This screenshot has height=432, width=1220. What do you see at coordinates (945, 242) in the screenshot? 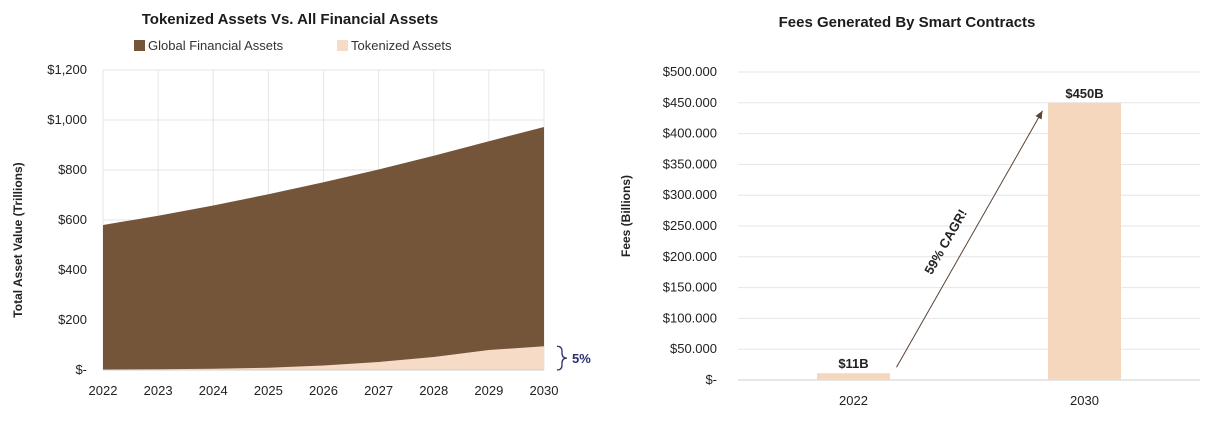
I see `cagr-label: 59% CAGR!` at bounding box center [945, 242].